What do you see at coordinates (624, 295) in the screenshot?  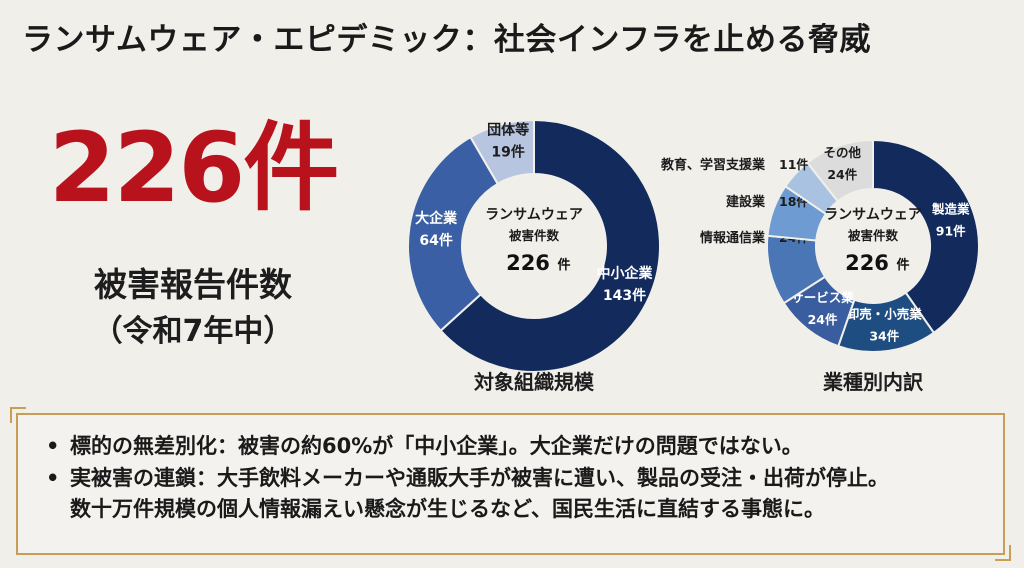 I see `org-size-slice-value: 143件` at bounding box center [624, 295].